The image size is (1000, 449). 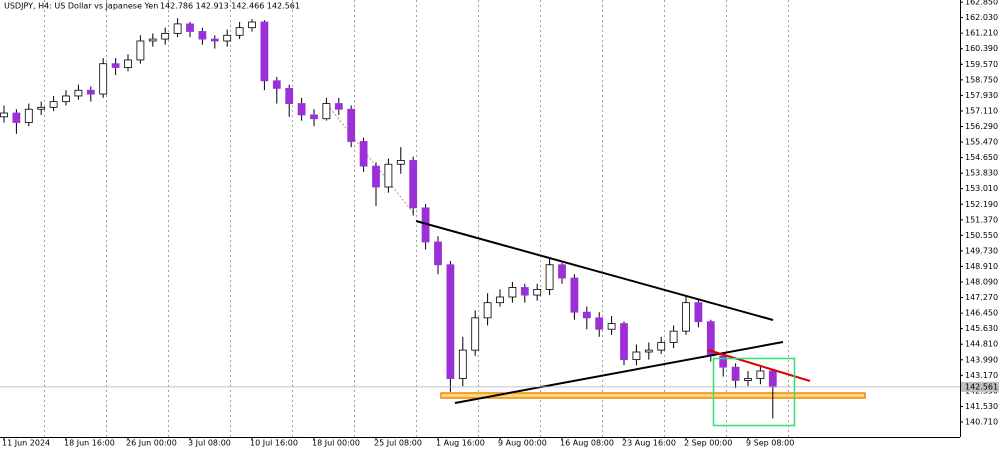 I want to click on last-price-label: 142.561, so click(x=981, y=386).